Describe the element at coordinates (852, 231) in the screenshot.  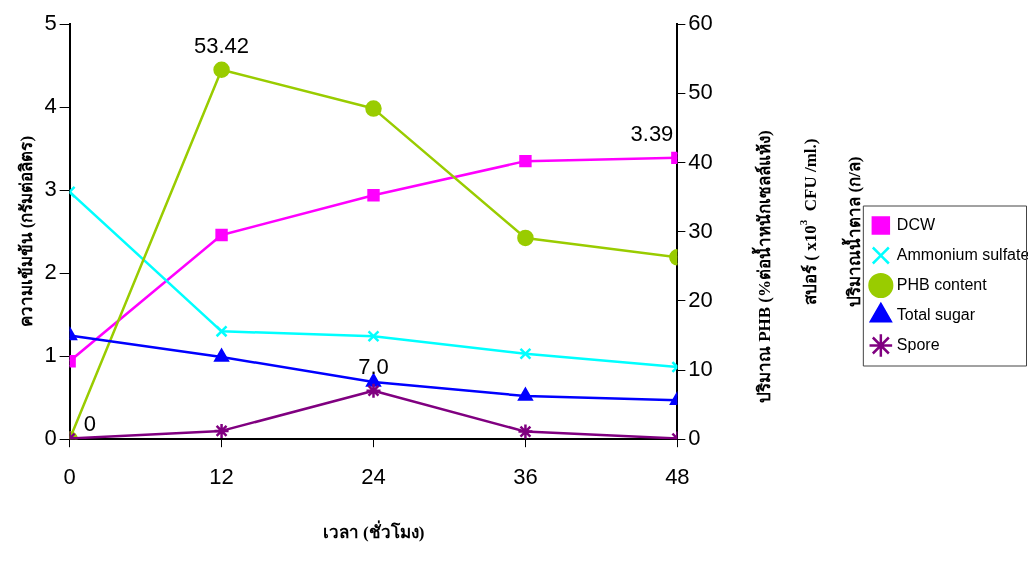
I see `text: ปริมาณน้ำตาล (ก/ล)` at that location.